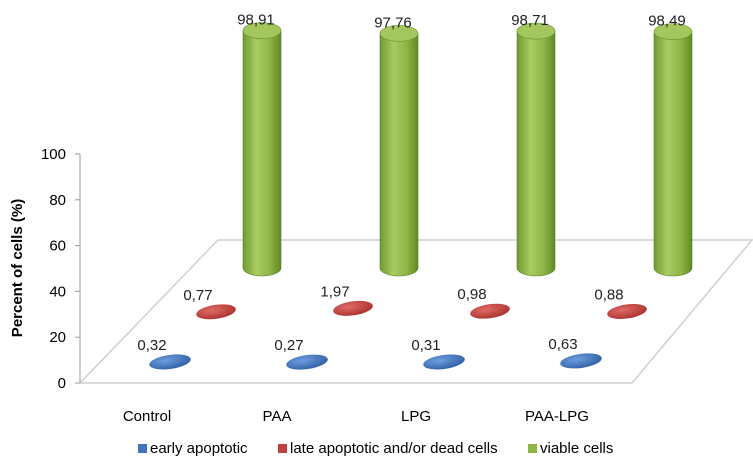 The image size is (753, 461). I want to click on legend-label-2: viable cells, so click(576, 448).